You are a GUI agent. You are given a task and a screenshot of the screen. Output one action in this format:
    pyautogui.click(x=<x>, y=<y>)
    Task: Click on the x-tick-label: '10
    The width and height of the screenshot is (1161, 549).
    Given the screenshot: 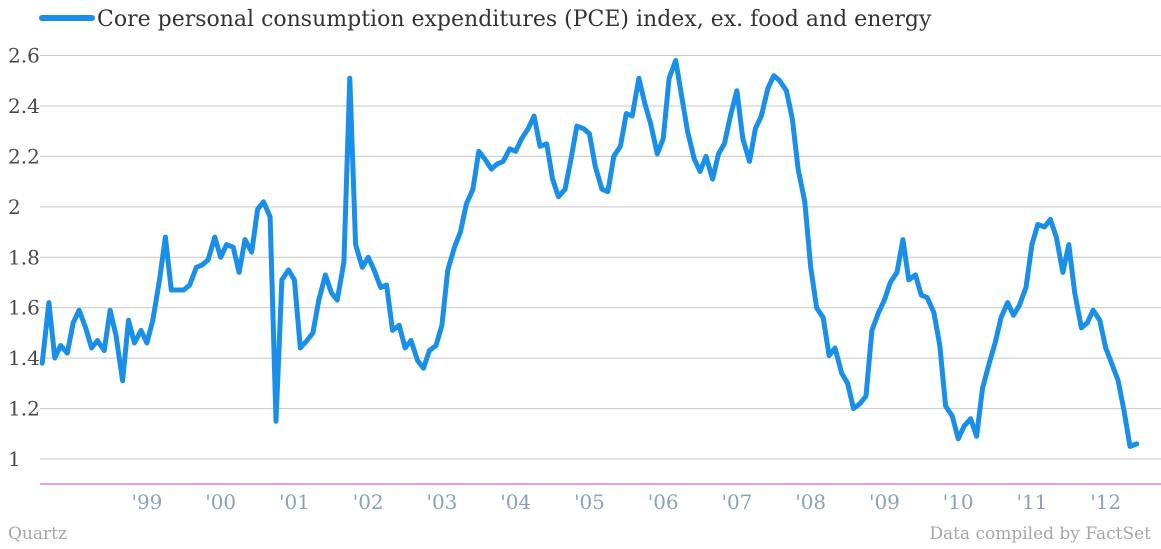 What is the action you would take?
    pyautogui.click(x=958, y=502)
    